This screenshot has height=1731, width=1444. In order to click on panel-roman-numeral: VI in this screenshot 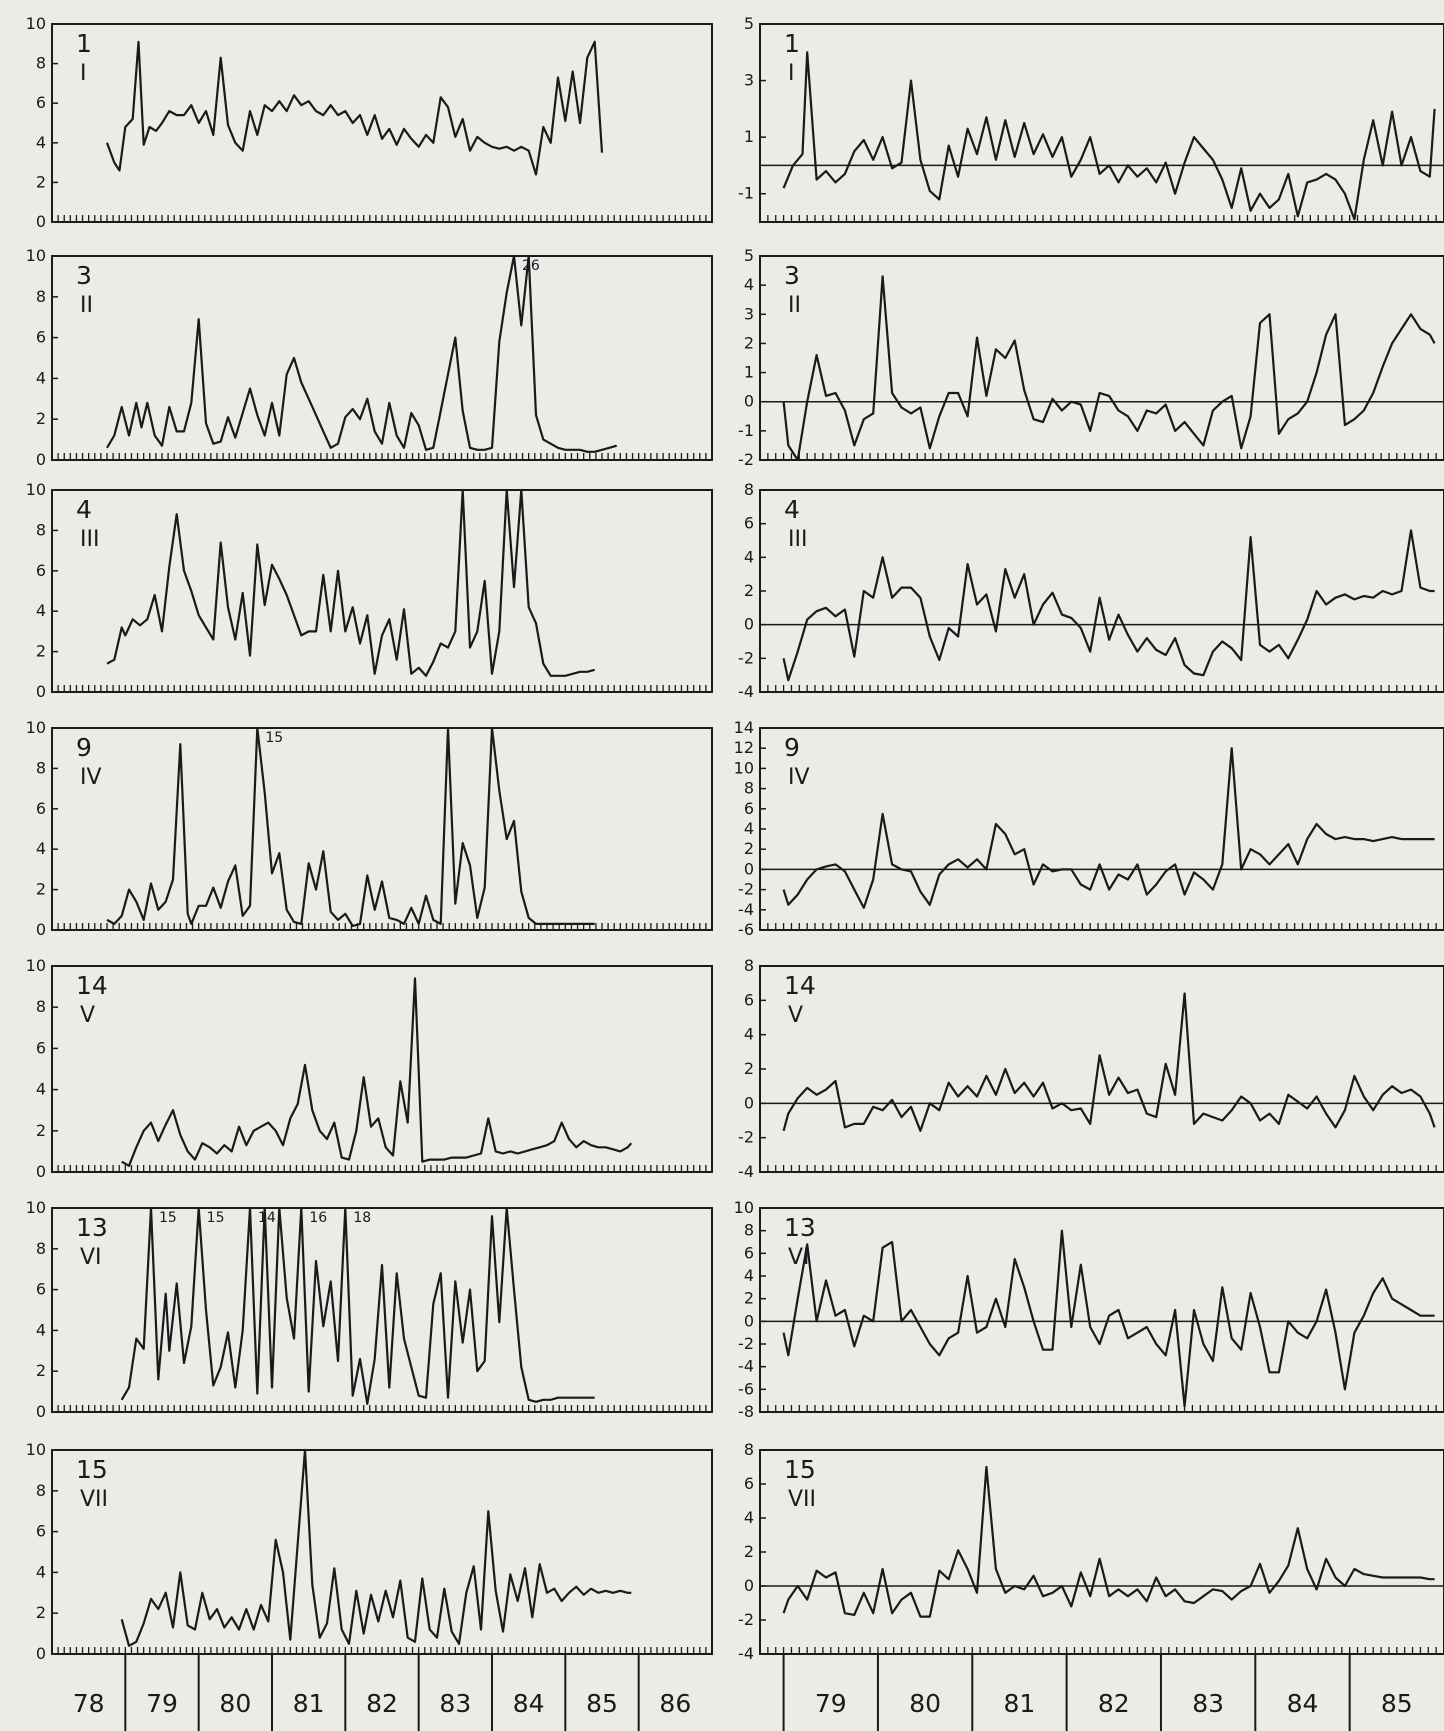, I will do `click(91, 1257)`.